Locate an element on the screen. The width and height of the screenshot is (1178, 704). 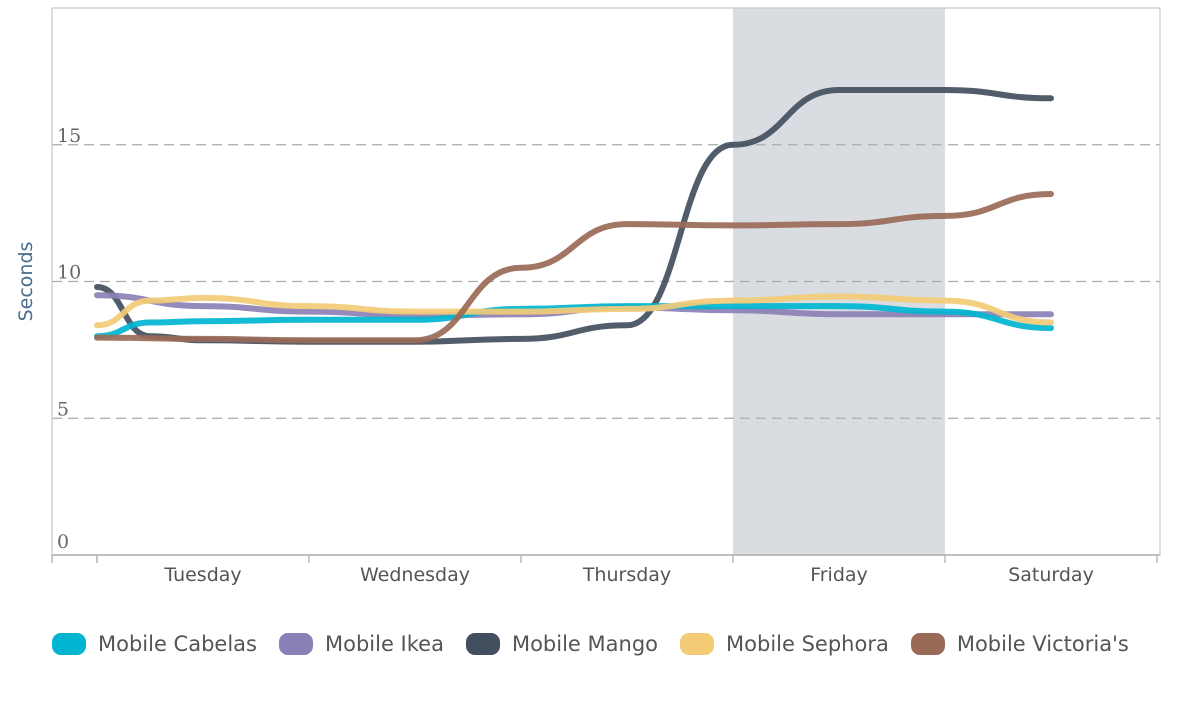
legend-item-mobile-mango: Mobile Mango is located at coordinates (562, 644).